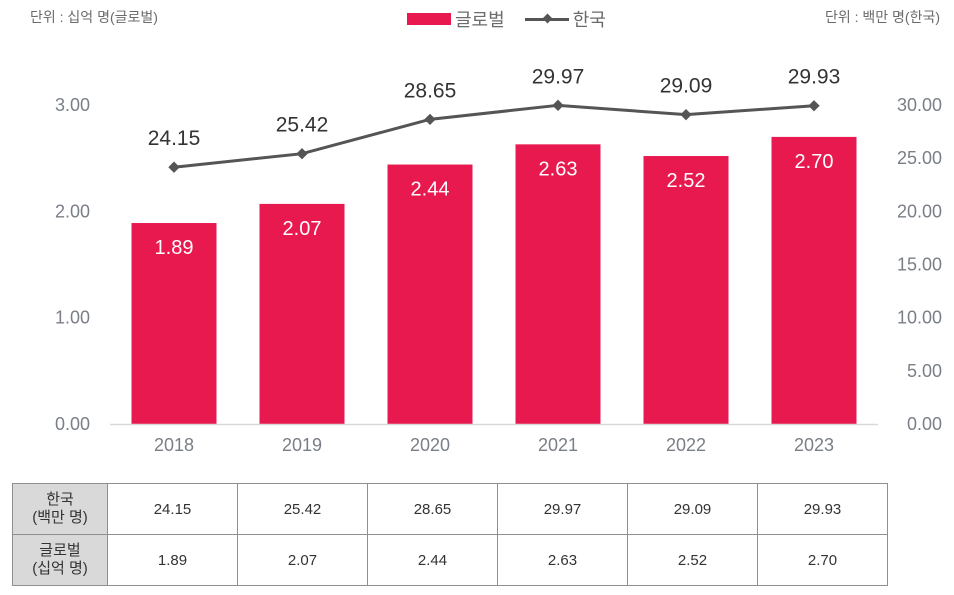  Describe the element at coordinates (72, 211) in the screenshot. I see `y-left-tick-label: 2.00` at that location.